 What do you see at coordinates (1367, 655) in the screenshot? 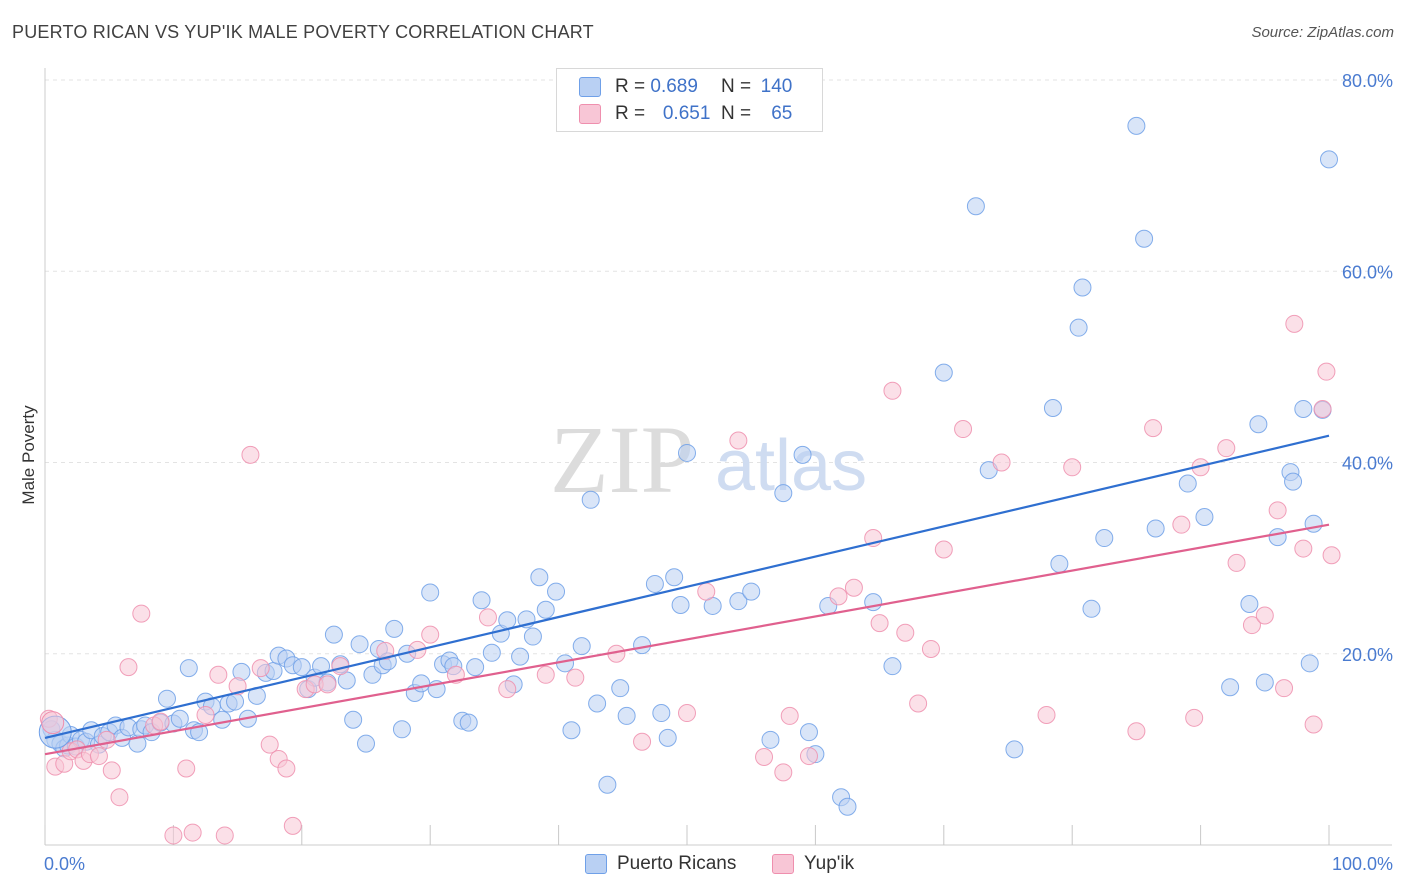
I see `y-tick-label: 20.0%` at bounding box center [1367, 655].